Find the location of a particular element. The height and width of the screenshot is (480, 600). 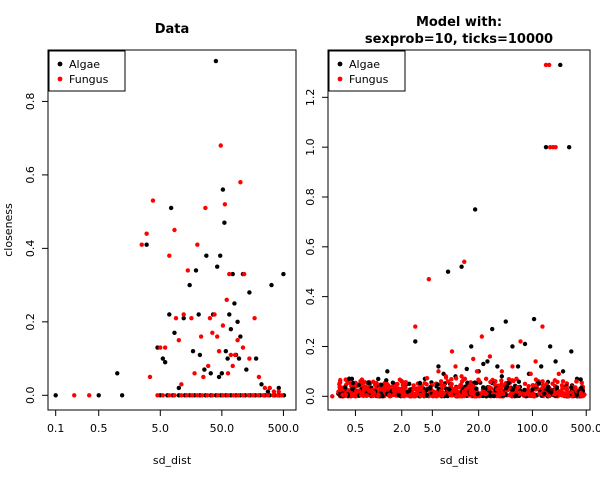

y-tick-label: 0.4 is located at coordinates (30, 249).